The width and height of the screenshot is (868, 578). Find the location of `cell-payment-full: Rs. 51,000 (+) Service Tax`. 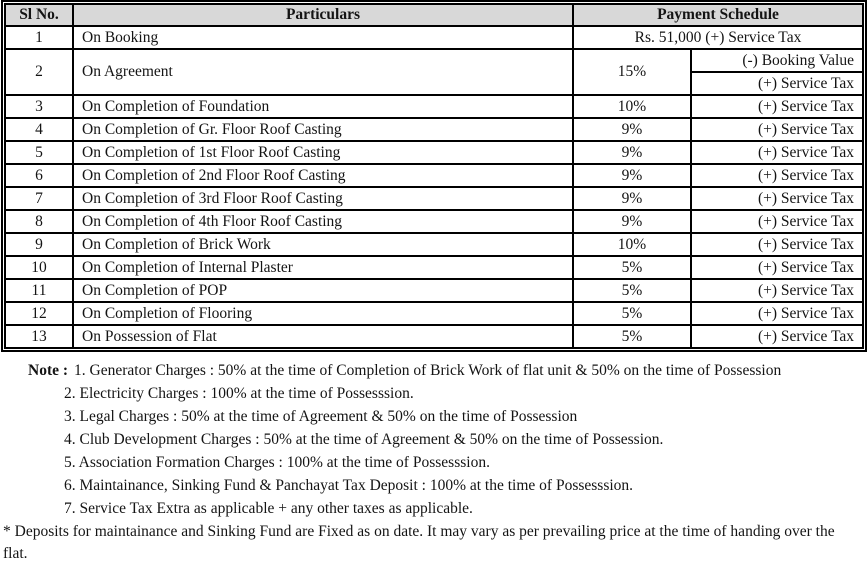

cell-payment-full: Rs. 51,000 (+) Service Tax is located at coordinates (718, 37).